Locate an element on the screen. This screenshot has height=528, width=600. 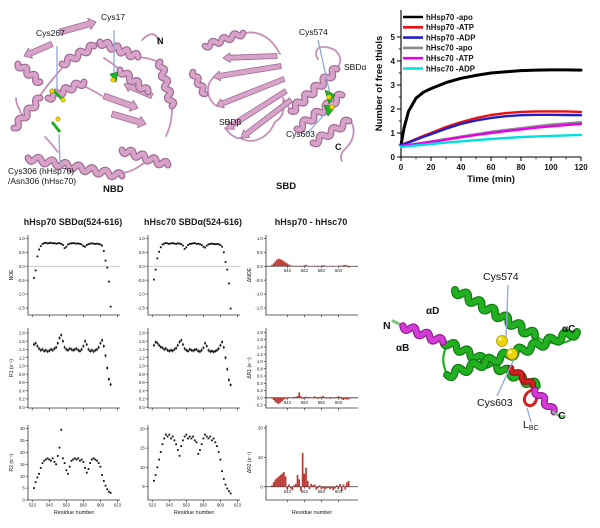
svg-text: 4 is located at coordinates (393, 61).